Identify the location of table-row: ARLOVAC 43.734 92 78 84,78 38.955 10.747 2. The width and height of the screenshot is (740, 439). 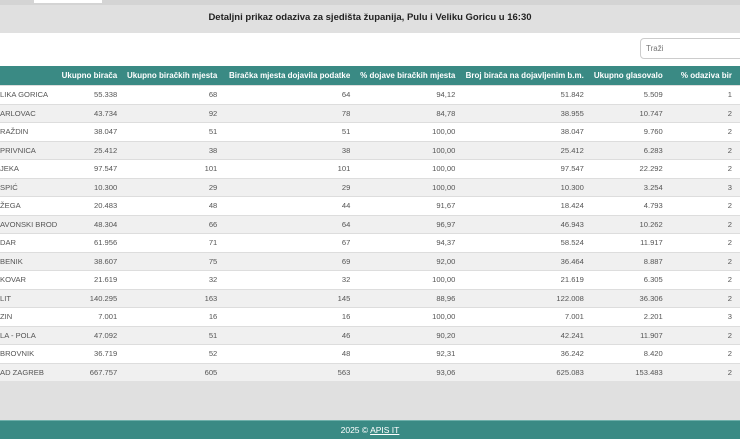
(370, 113).